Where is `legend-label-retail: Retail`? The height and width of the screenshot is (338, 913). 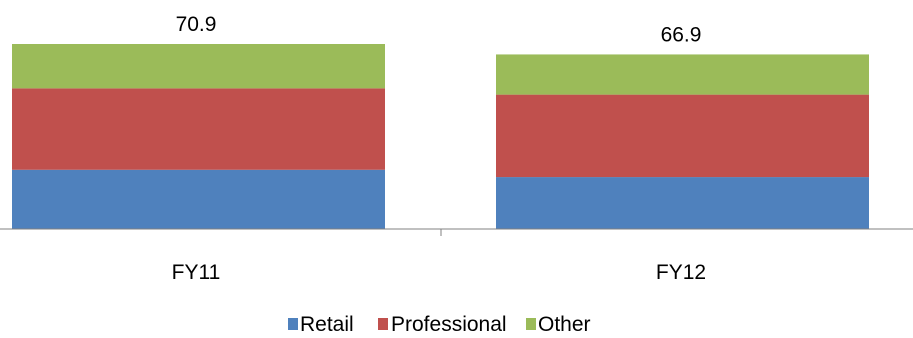
legend-label-retail: Retail is located at coordinates (327, 324).